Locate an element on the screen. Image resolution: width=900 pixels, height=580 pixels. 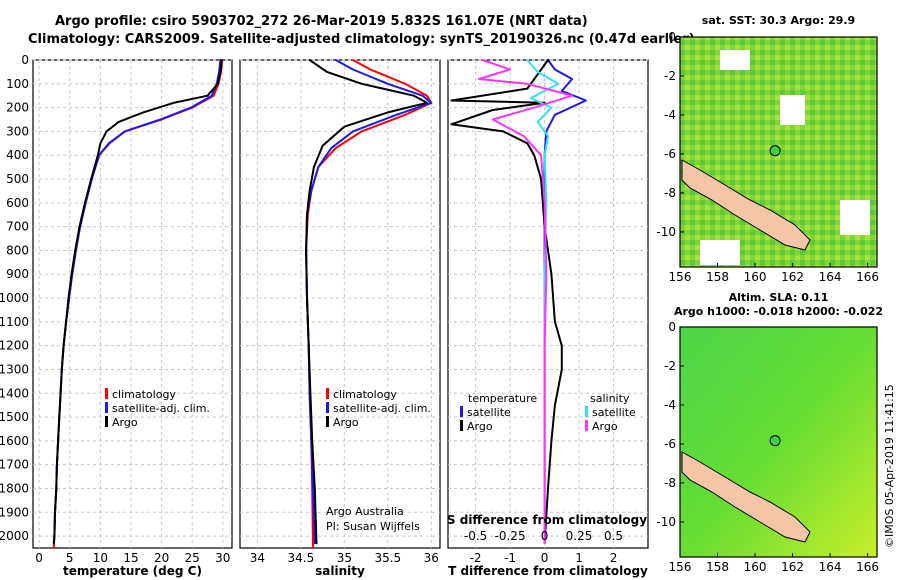
x-tick-label: -2 is located at coordinates (476, 558).